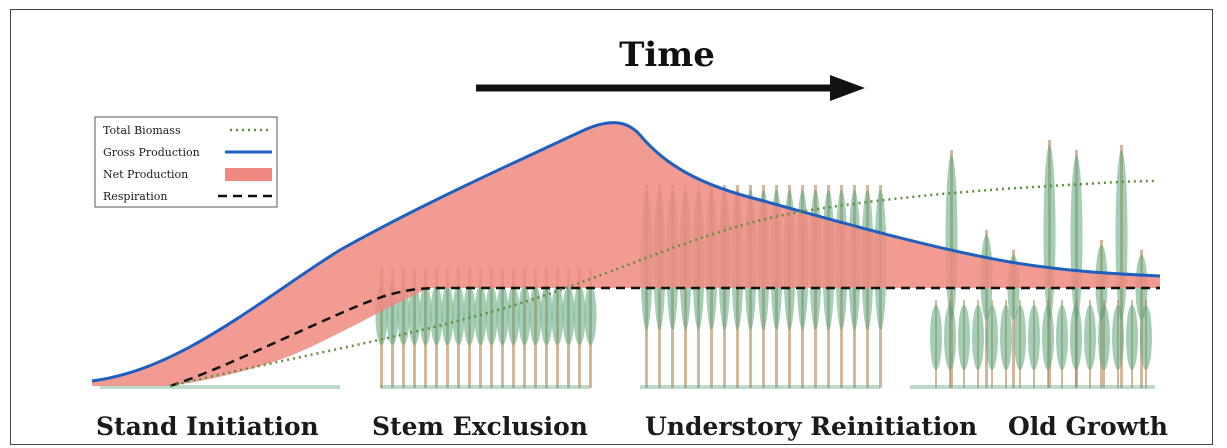 This screenshot has height=448, width=1227. I want to click on stage-label-stand-initiation: Stand Initiation, so click(207, 426).